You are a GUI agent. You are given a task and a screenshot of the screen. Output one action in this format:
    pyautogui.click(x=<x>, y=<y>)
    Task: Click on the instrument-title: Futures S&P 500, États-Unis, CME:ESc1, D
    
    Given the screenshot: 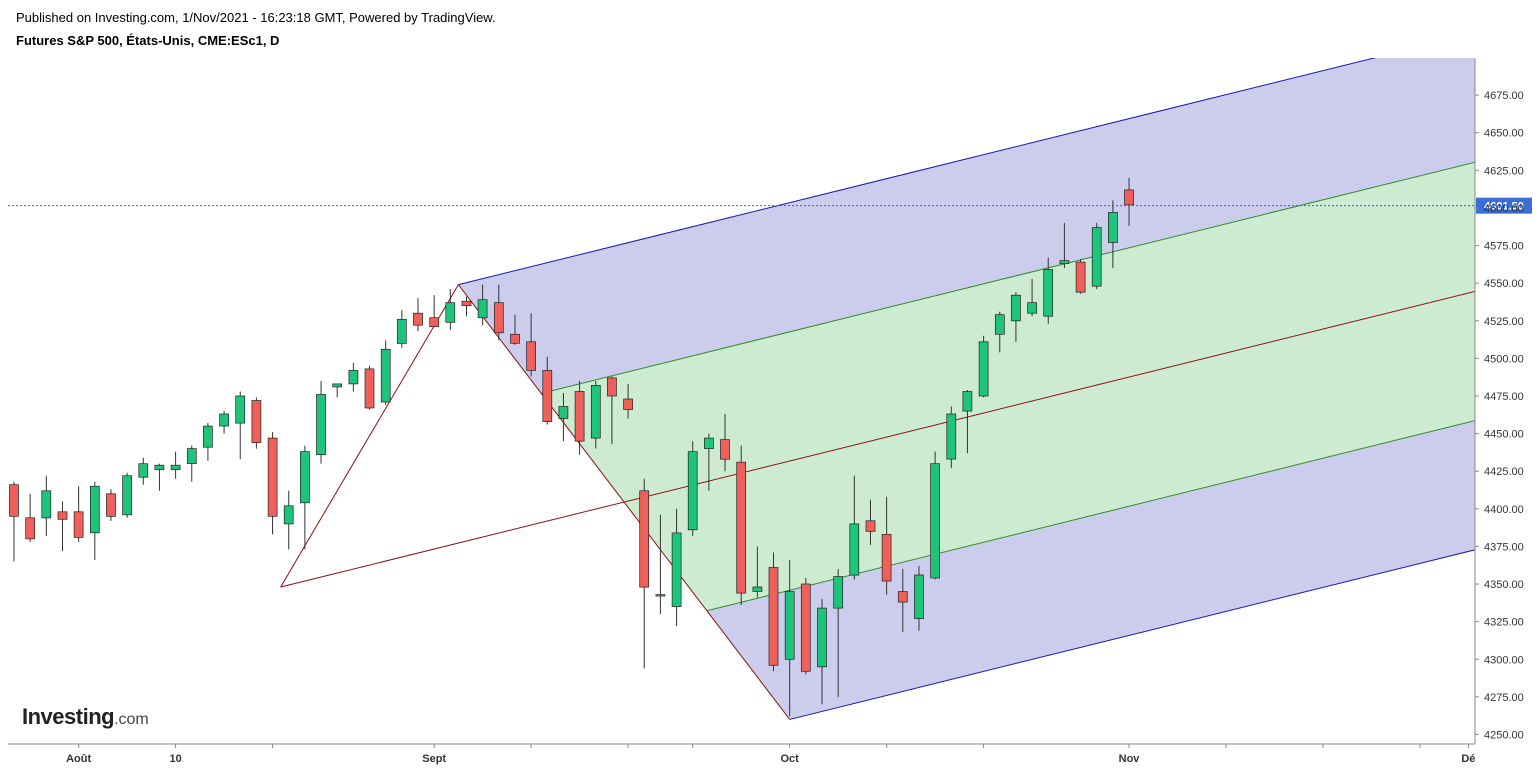 What is the action you would take?
    pyautogui.click(x=148, y=40)
    